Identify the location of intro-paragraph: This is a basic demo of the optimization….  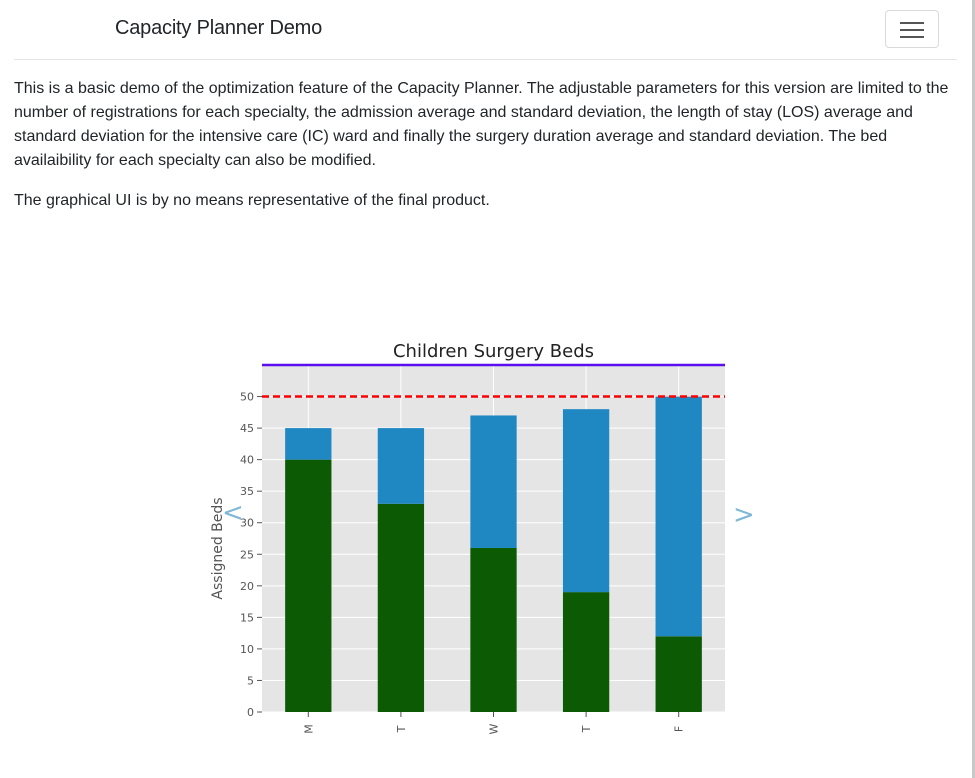
(481, 124).